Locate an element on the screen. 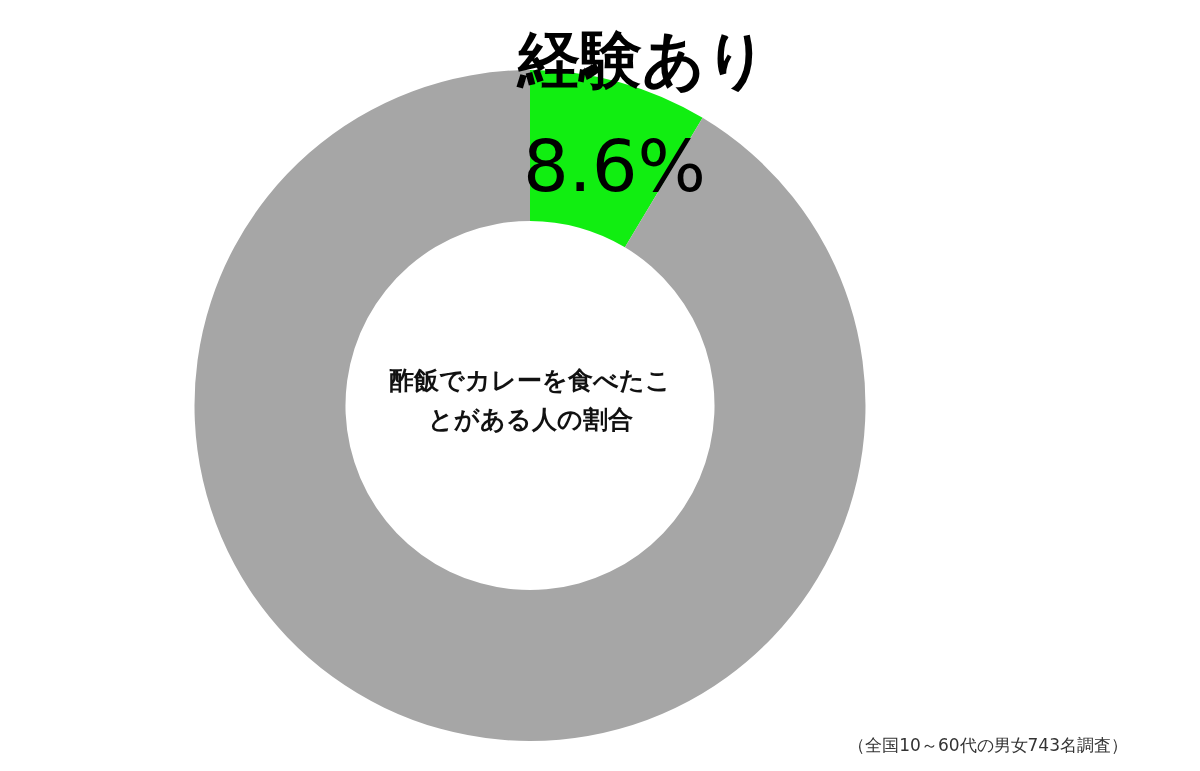 This screenshot has height=771, width=1200. text: （全国10～60代の男女743名調査） is located at coordinates (988, 745).